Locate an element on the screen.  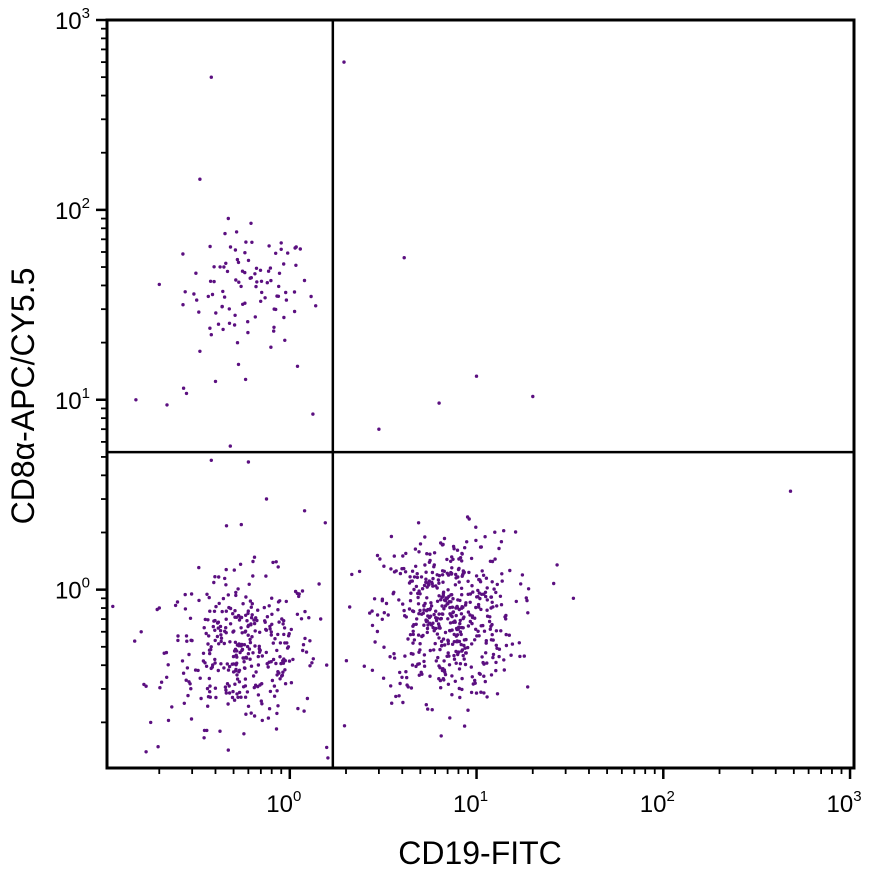
x-tick-label: 10² is located at coordinates (657, 803).